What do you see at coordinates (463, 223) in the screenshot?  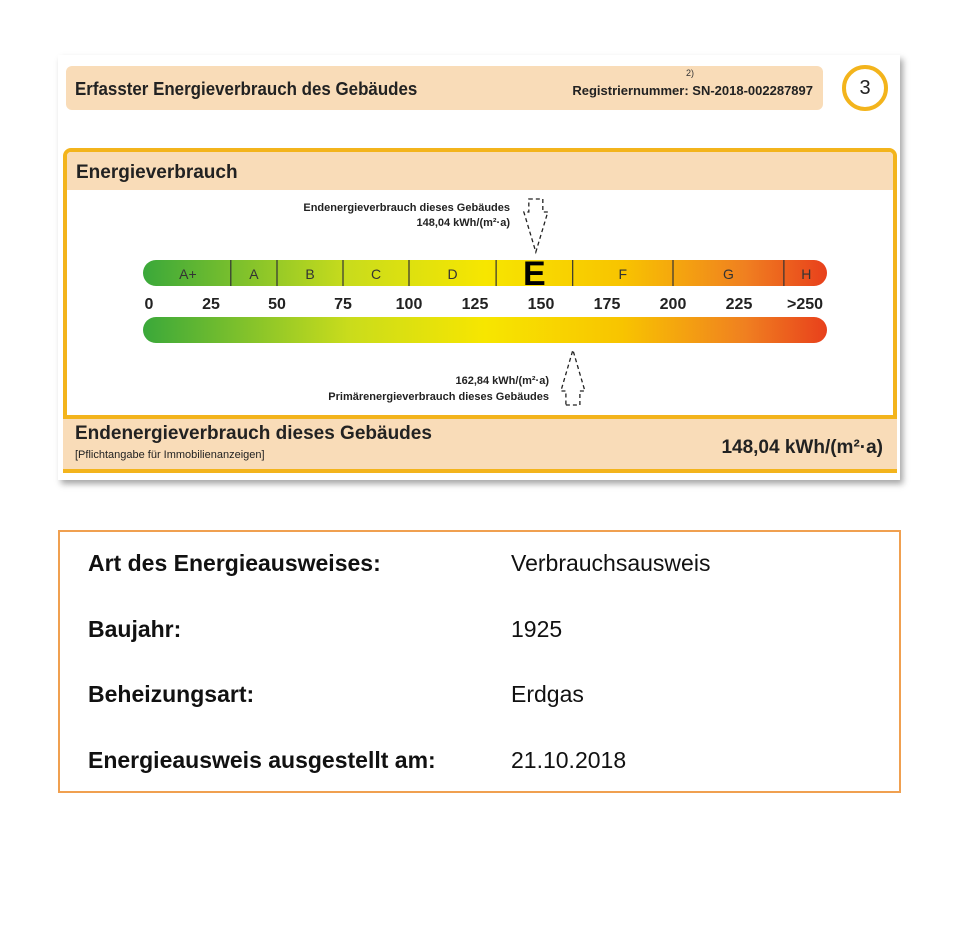 I see `end-energy-value: 148,04 kWh/(m²·a)` at bounding box center [463, 223].